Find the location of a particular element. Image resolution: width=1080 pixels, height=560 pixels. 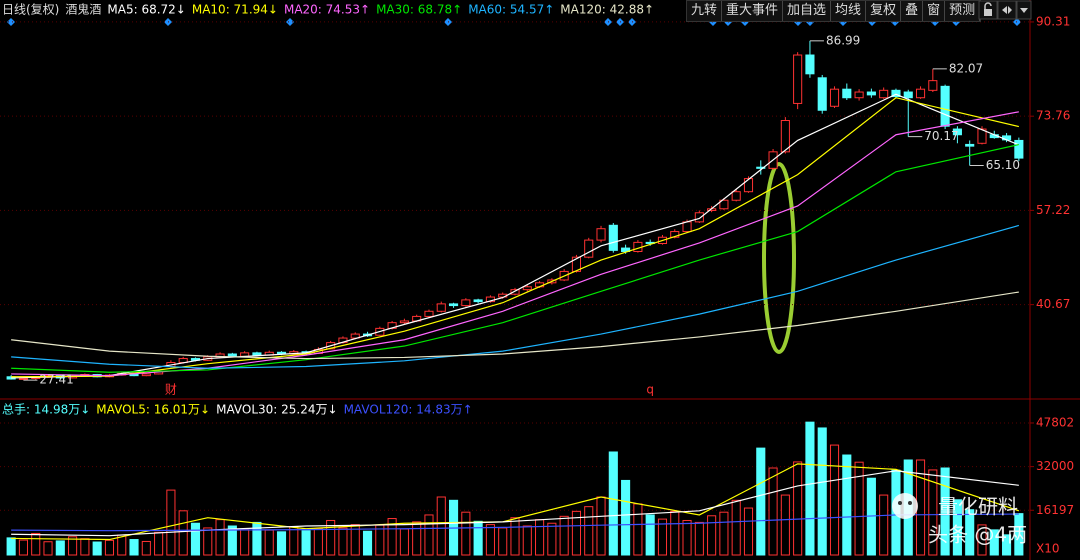

legend-entry: MA5: 68.72↓ is located at coordinates (146, 10).